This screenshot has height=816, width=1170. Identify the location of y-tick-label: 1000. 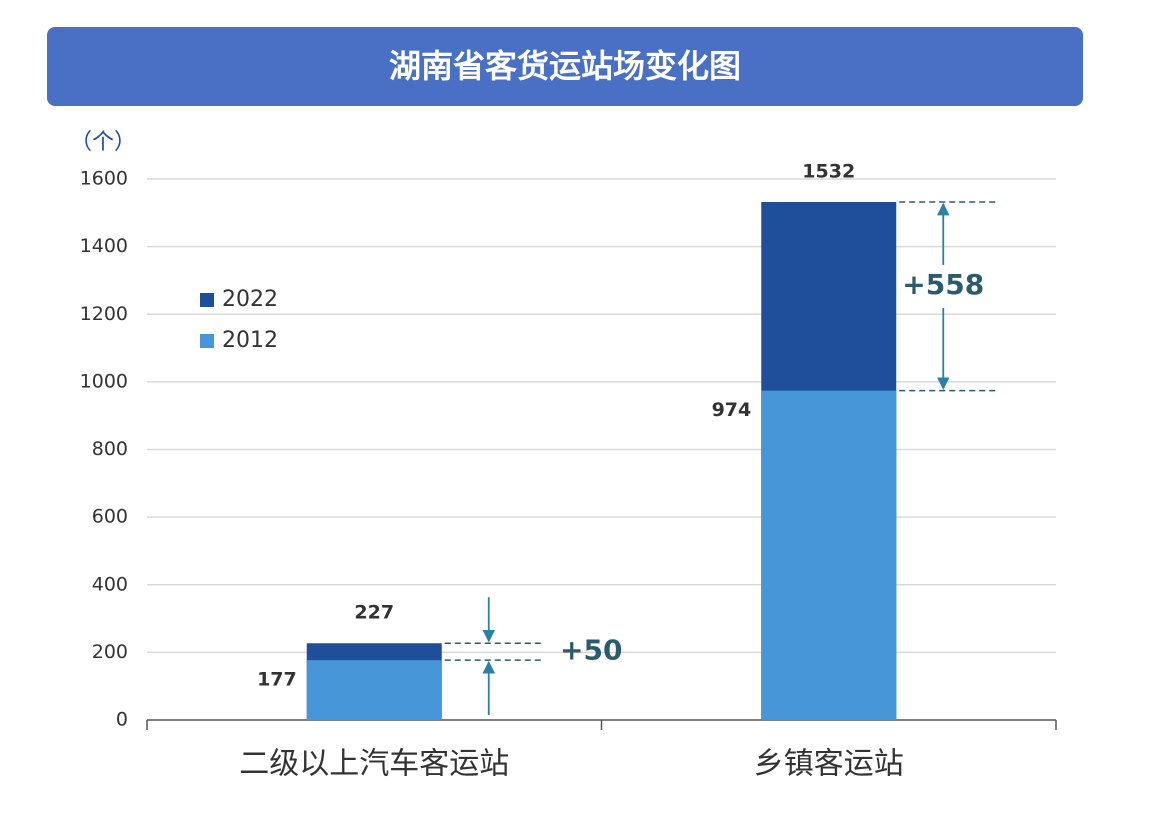
(104, 381).